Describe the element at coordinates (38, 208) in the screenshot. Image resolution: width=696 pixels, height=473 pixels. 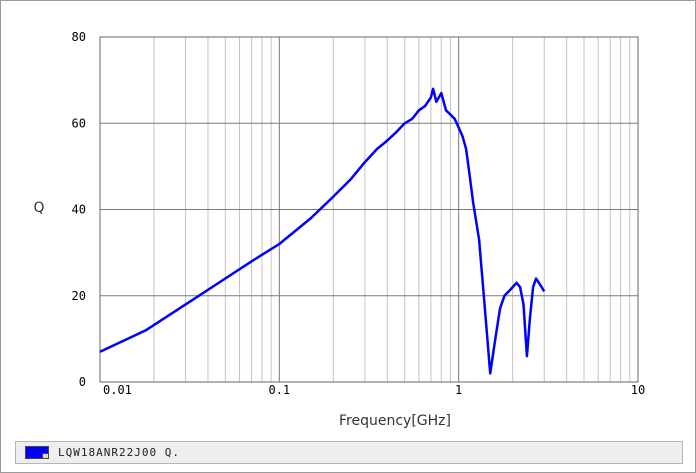
I see `y-axis-title: Q` at that location.